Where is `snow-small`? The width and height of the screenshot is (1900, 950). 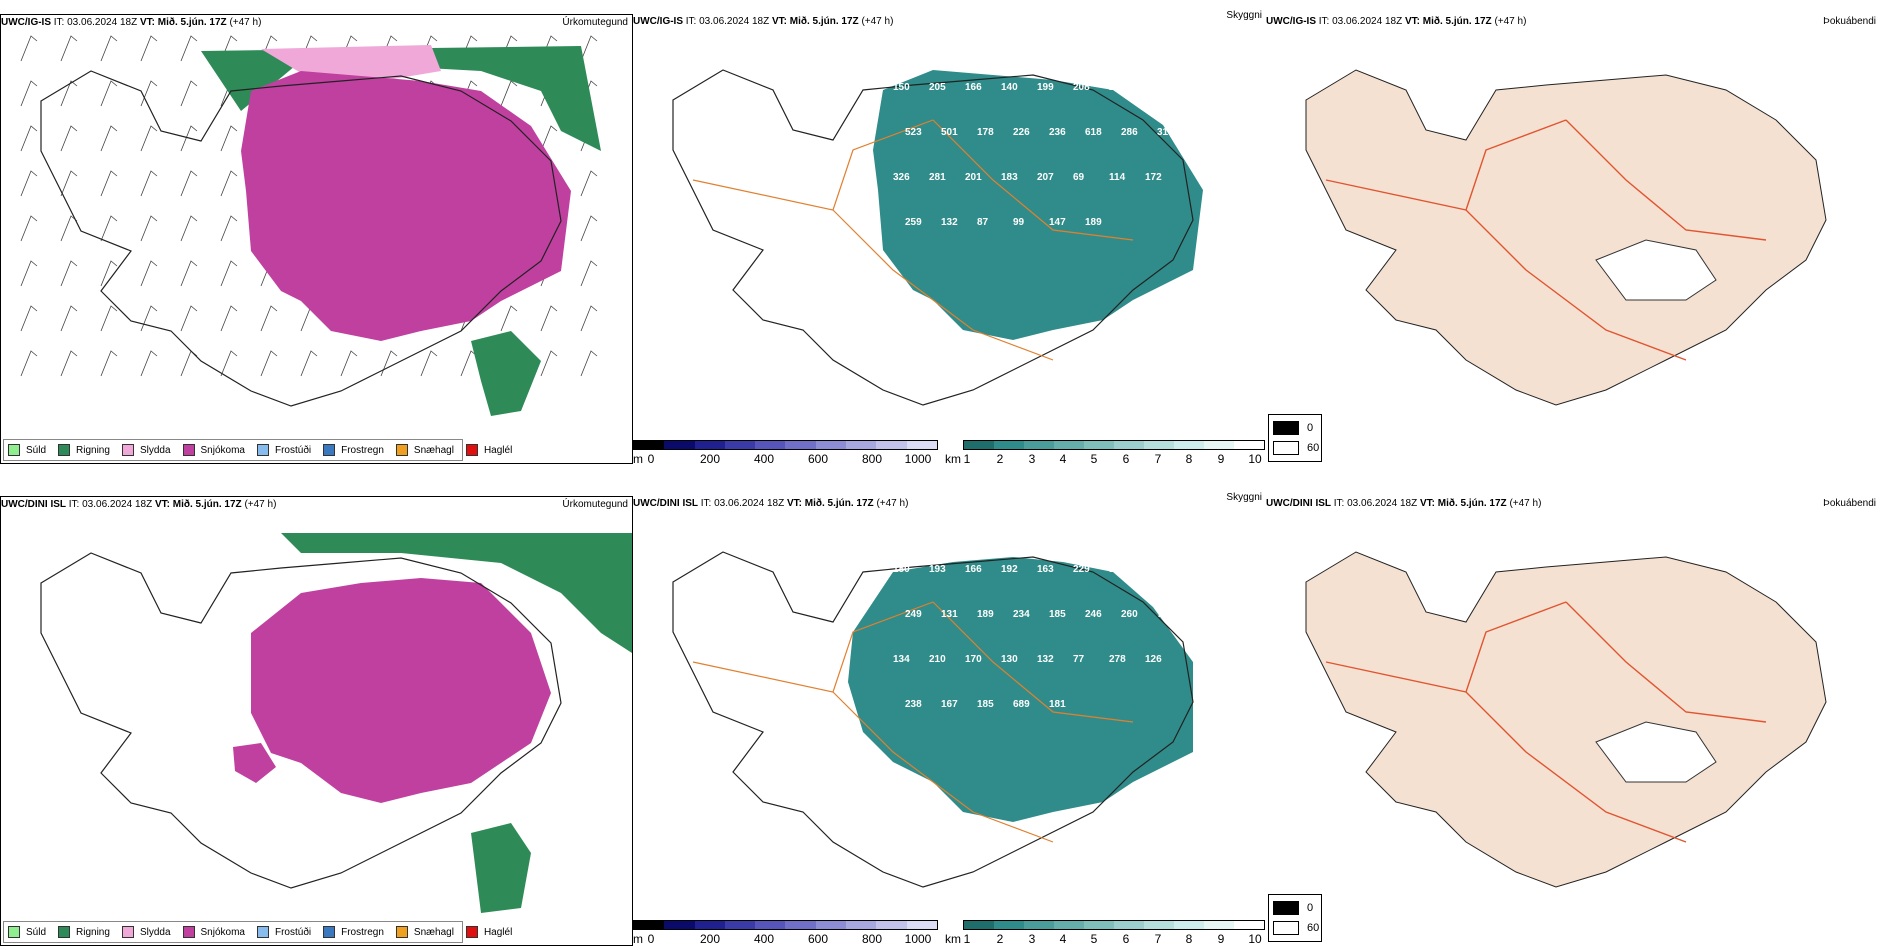
snow-small is located at coordinates (254, 763).